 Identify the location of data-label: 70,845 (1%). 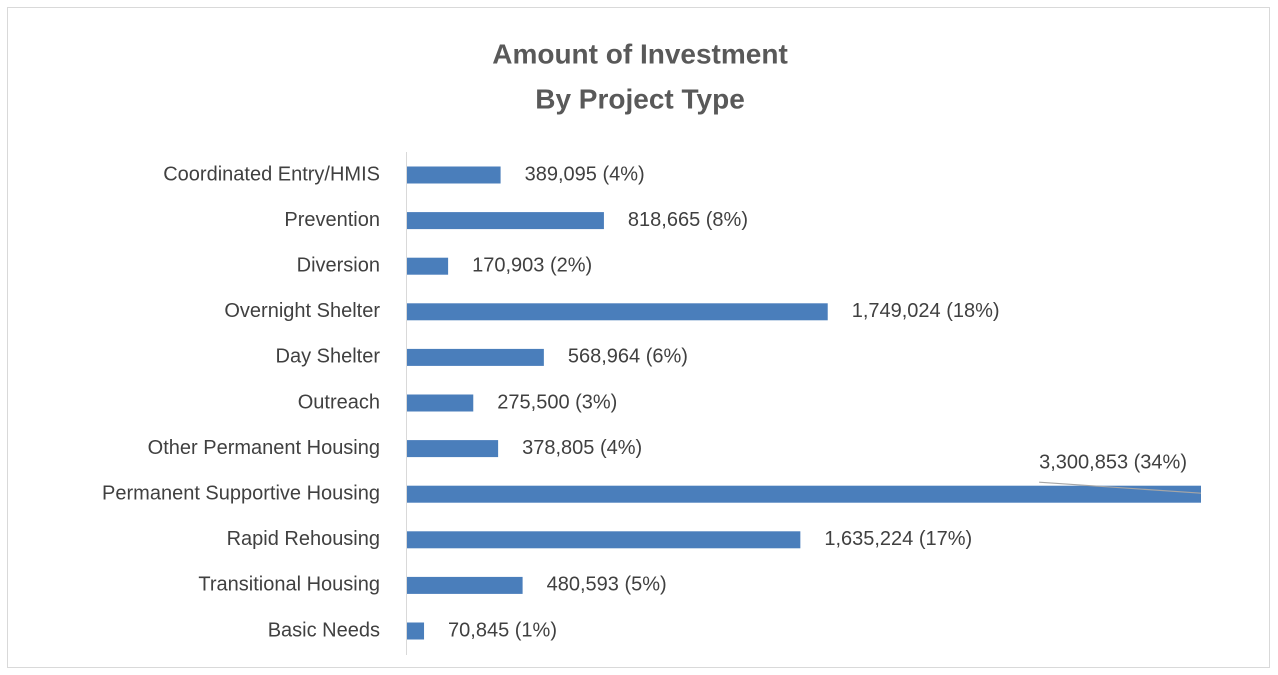
(502, 630).